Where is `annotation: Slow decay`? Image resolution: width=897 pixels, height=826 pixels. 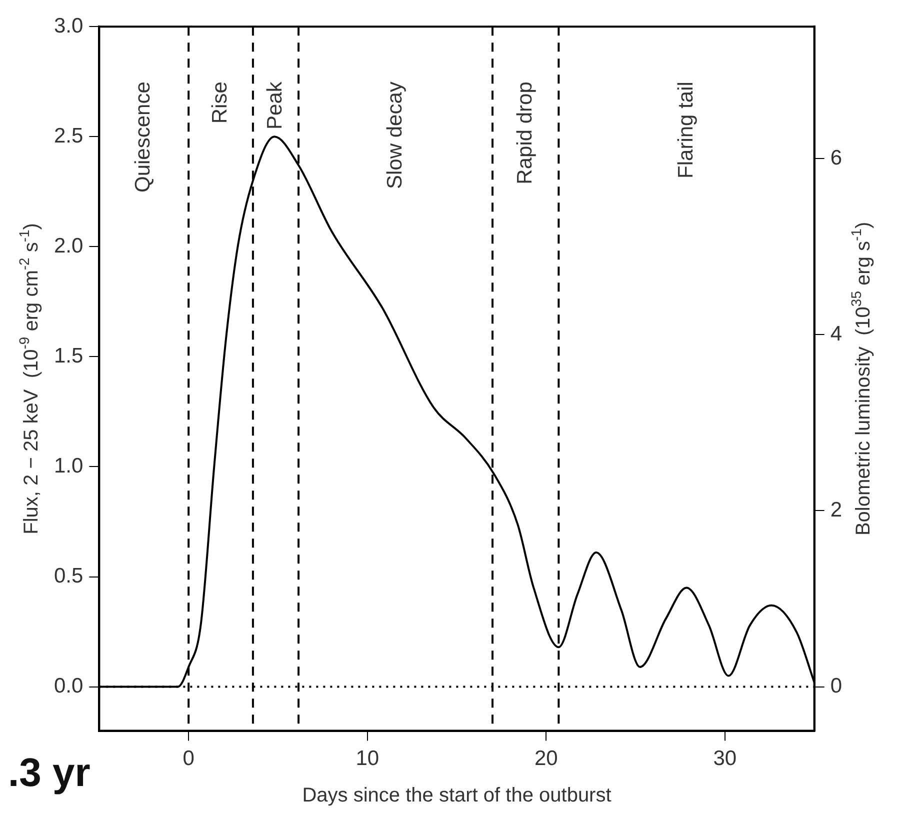 annotation: Slow decay is located at coordinates (394, 135).